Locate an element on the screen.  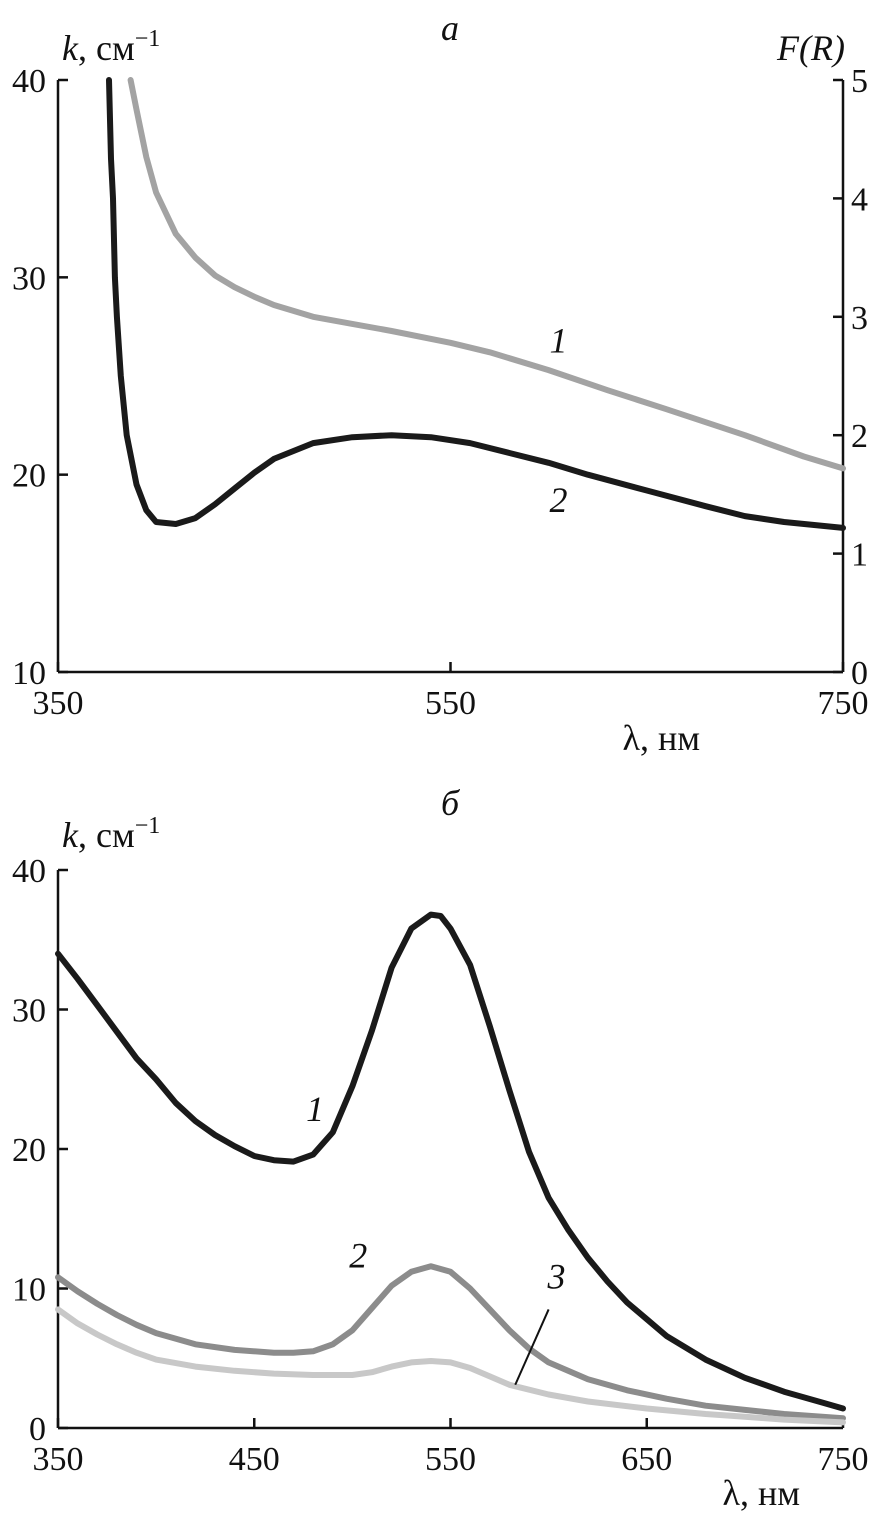
series-2-line is located at coordinates (450, 1342).